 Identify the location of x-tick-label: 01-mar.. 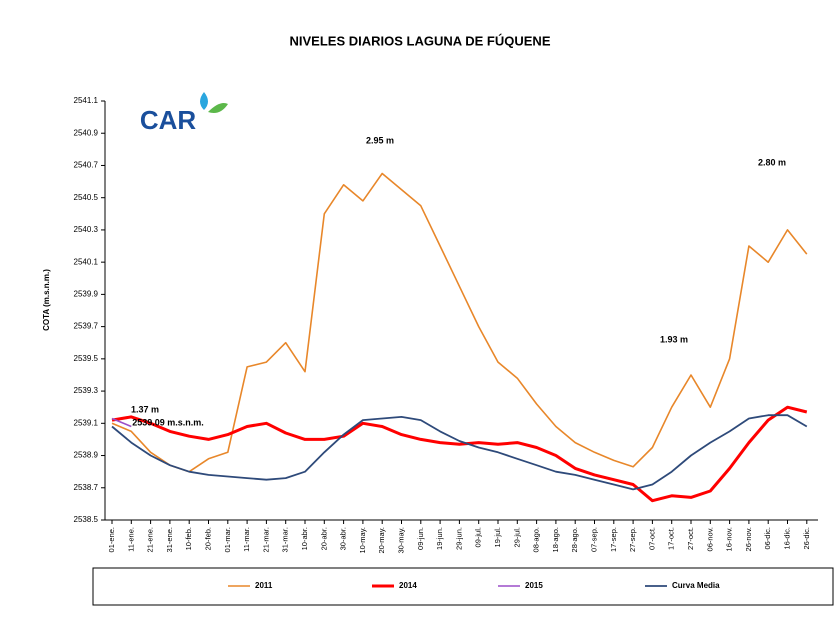
(227, 539).